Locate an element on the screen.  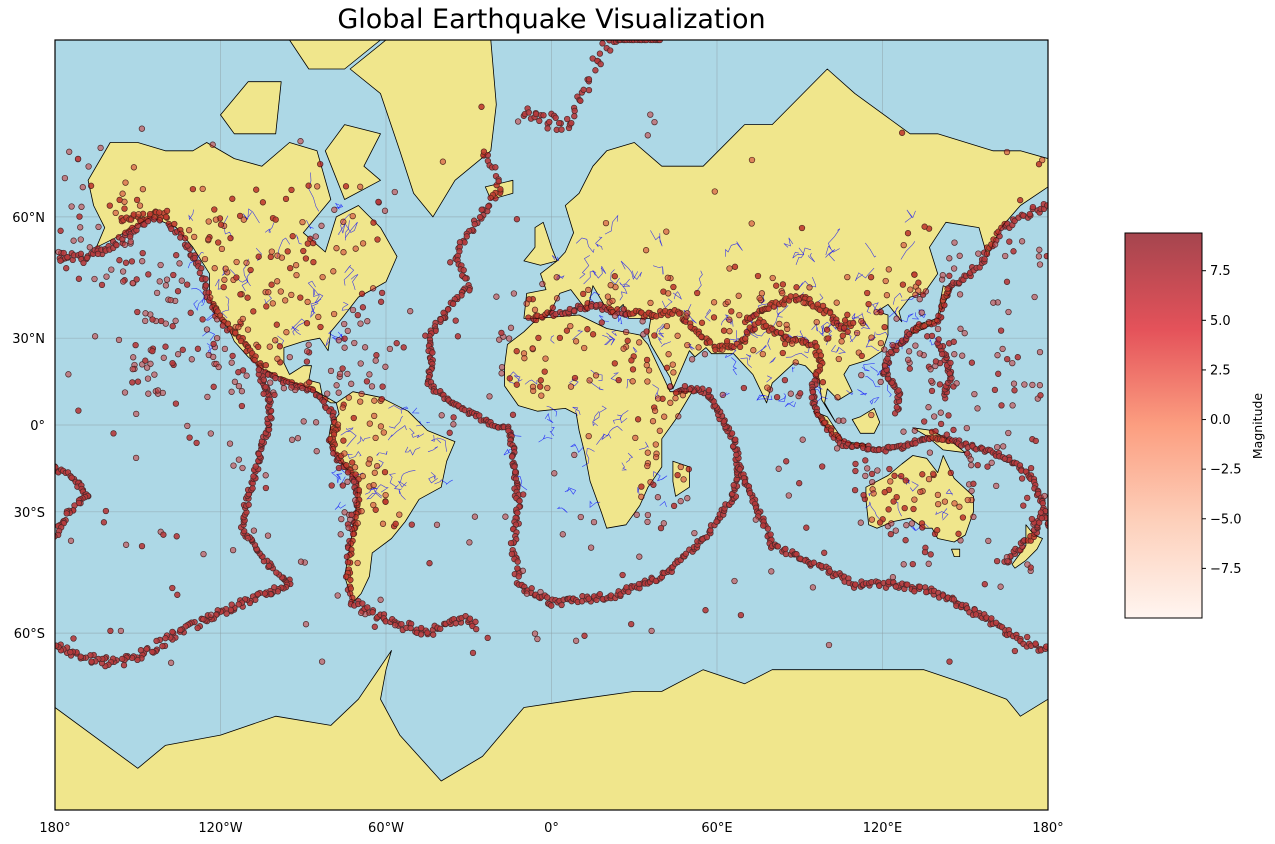
earthquake-point-2005 is located at coordinates (133, 357).